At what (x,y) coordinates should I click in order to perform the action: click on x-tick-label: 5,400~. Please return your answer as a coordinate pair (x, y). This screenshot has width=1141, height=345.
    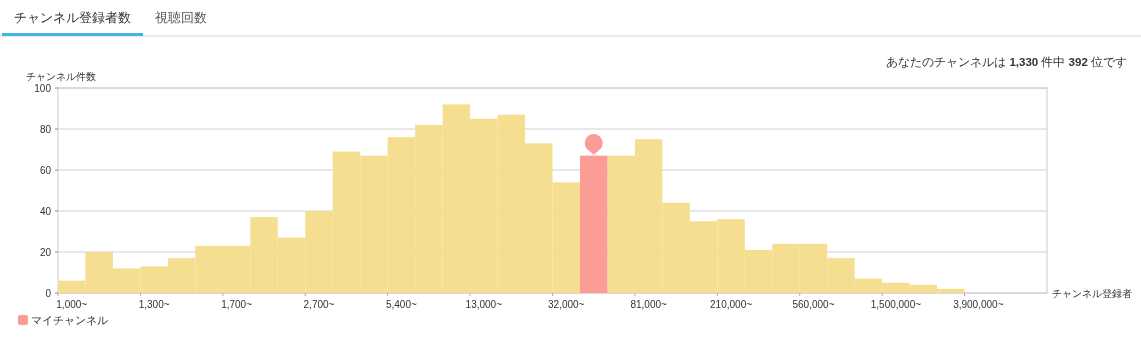
    Looking at the image, I should click on (401, 304).